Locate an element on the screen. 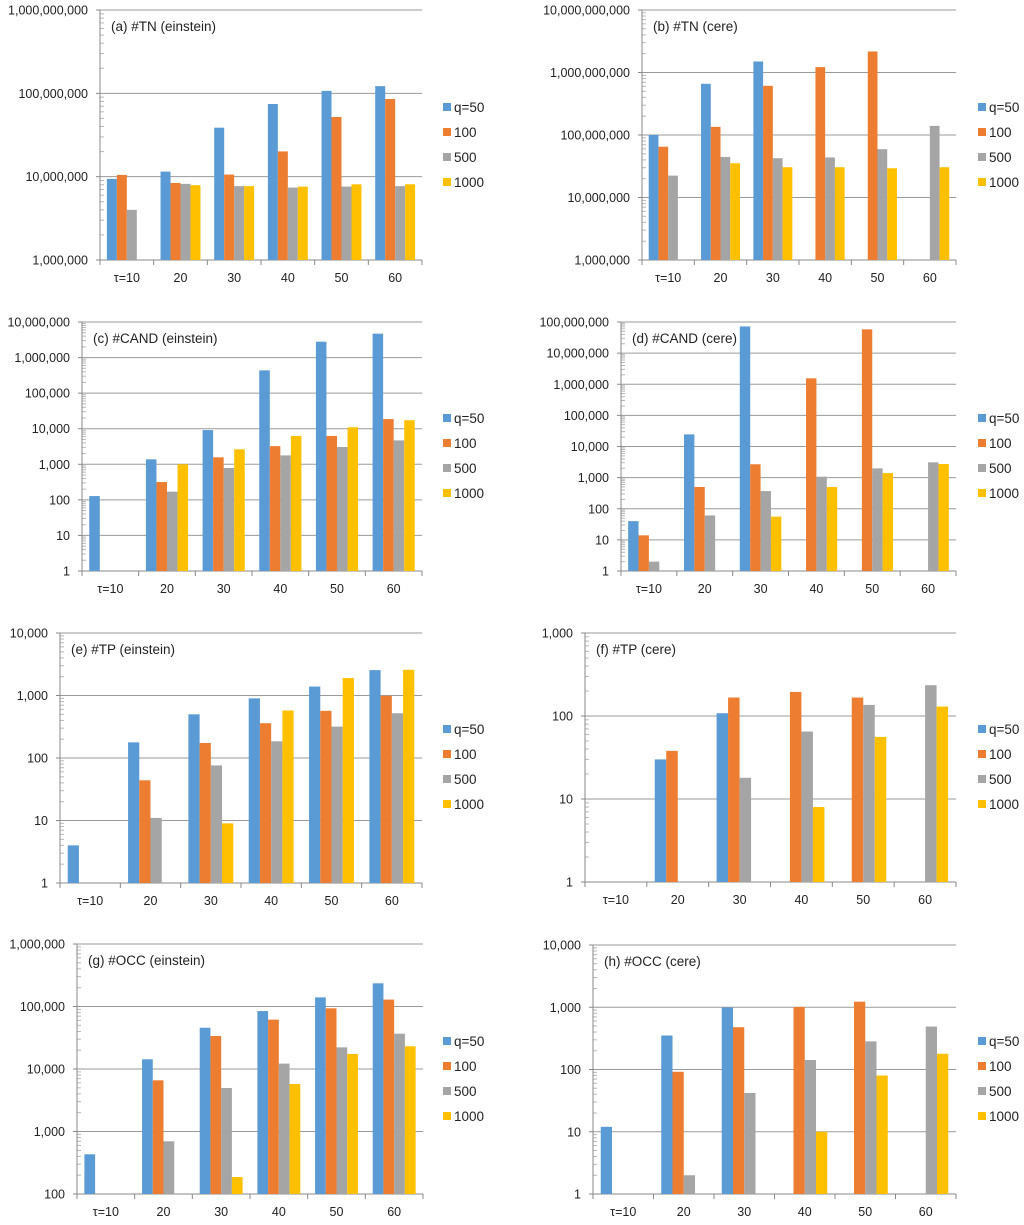 The image size is (1024, 1225). y-tick-label: 1 is located at coordinates (605, 572).